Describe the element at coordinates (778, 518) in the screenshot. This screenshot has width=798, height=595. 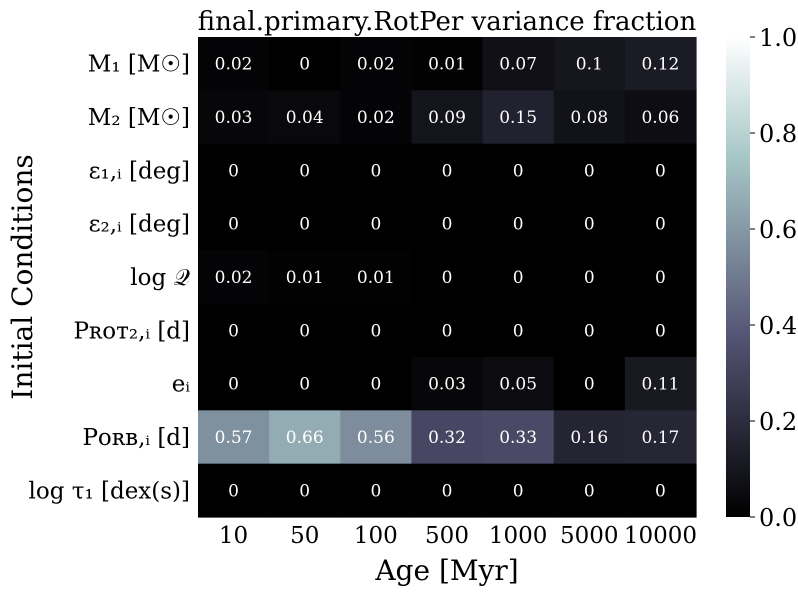
I see `colorbar-tick-label: 0.0` at that location.